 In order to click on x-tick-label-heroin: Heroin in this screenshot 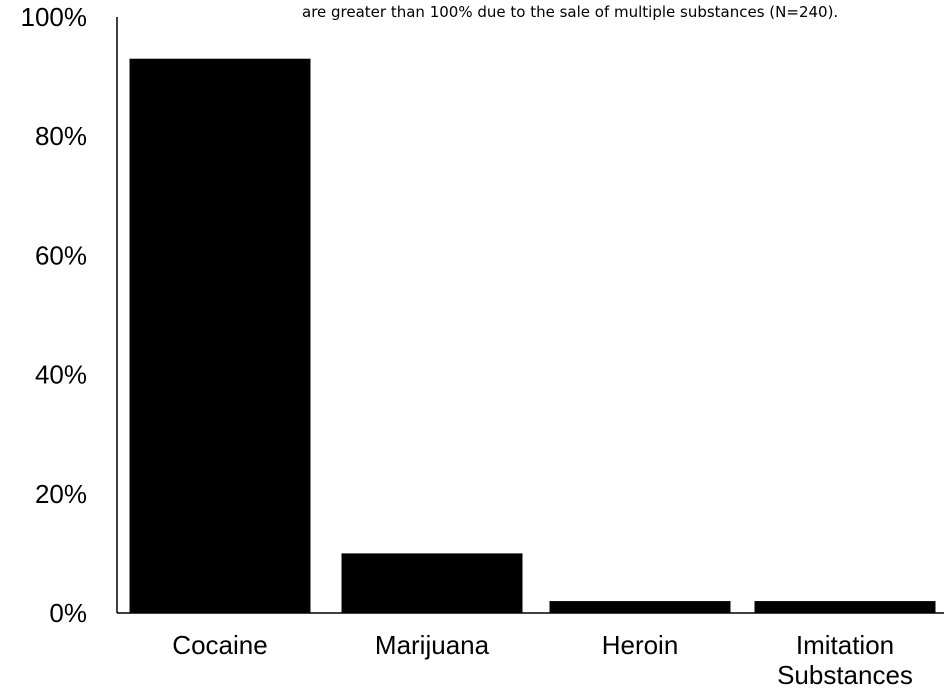, I will do `click(640, 645)`.